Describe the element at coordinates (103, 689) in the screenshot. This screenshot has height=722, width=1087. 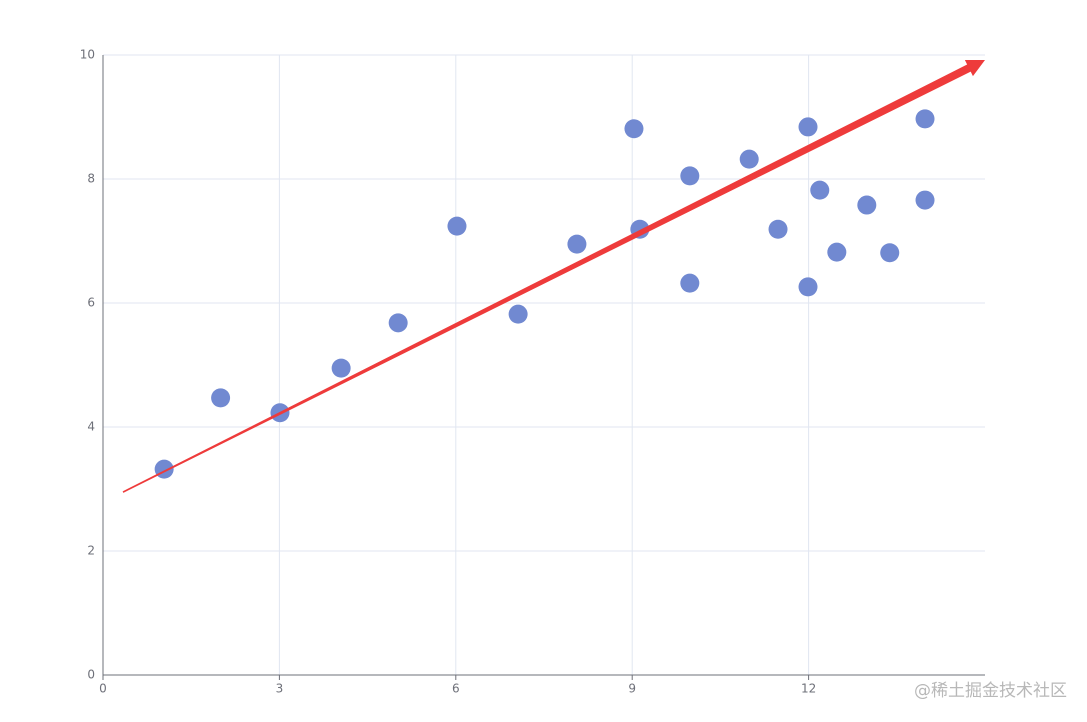
I see `x-tick-label: 0` at that location.